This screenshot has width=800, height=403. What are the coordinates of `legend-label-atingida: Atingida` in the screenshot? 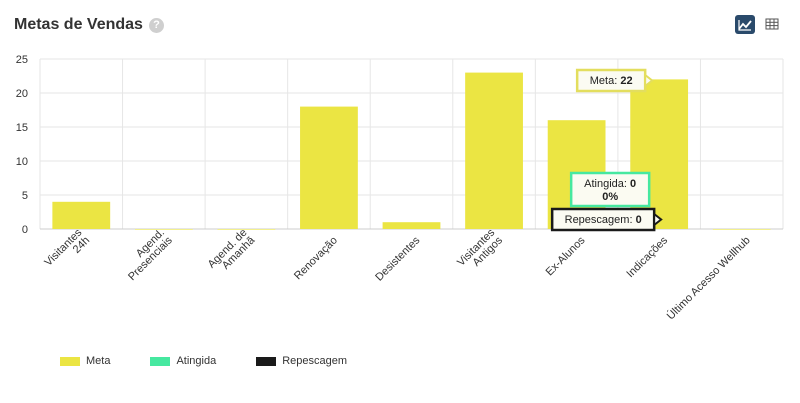 It's located at (196, 361).